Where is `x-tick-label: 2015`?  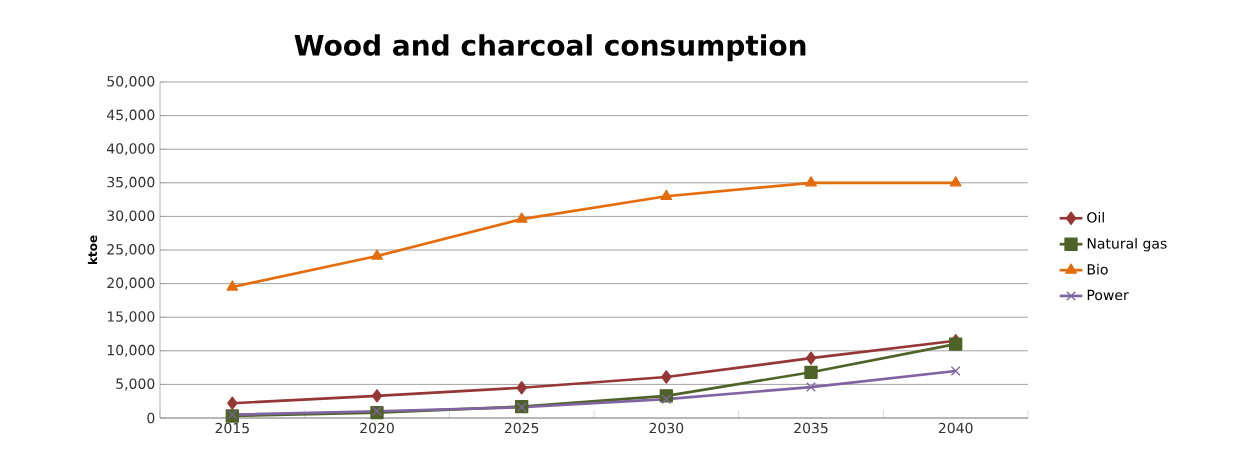
x-tick-label: 2015 is located at coordinates (232, 428).